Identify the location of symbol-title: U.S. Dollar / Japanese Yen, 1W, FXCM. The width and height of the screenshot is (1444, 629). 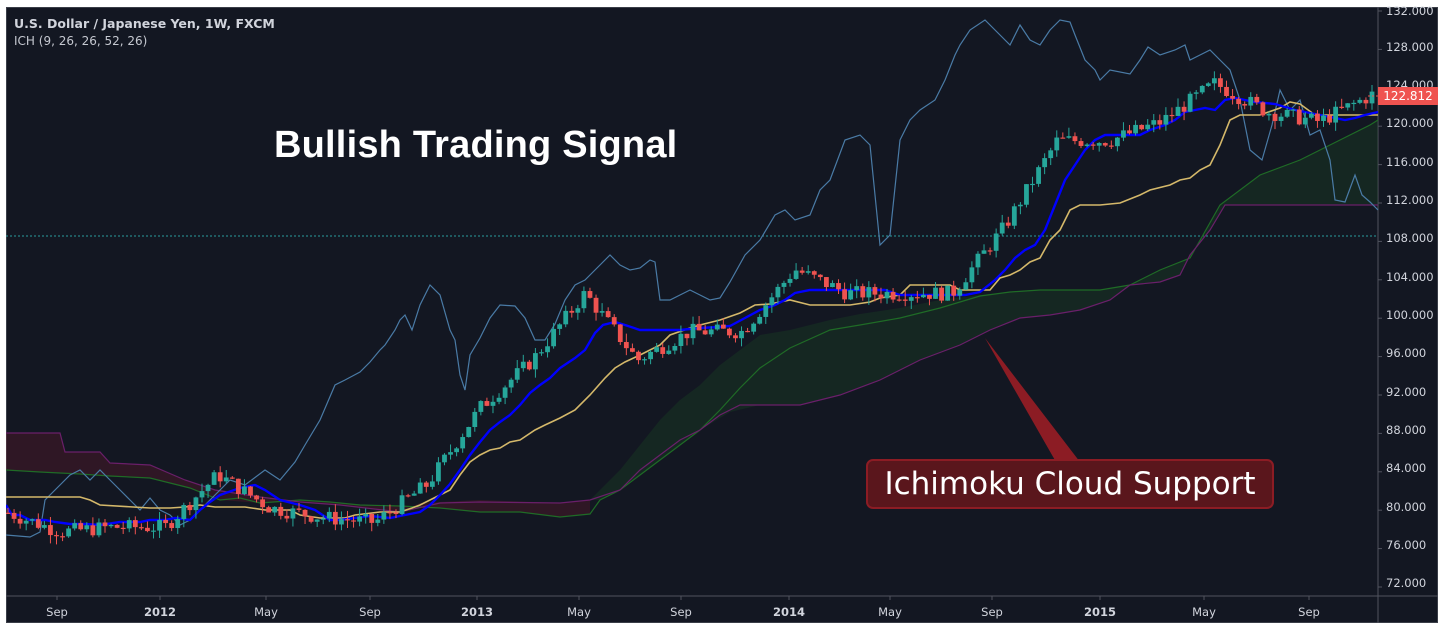
(144, 23).